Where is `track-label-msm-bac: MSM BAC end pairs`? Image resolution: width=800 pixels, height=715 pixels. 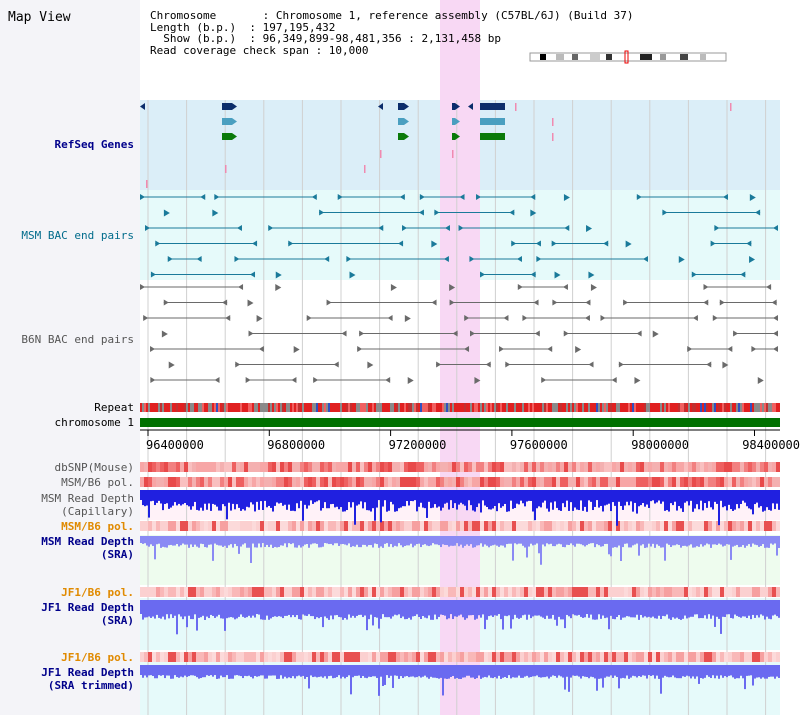
track-label-msm-bac: MSM BAC end pairs is located at coordinates (77, 235).